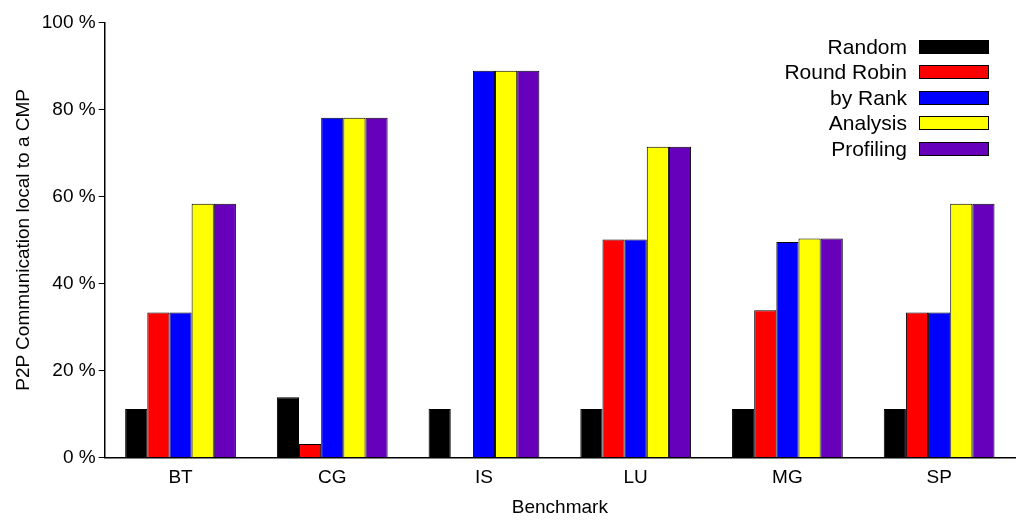 The image size is (1027, 523). I want to click on y-tick-label: 60 %, so click(74, 195).